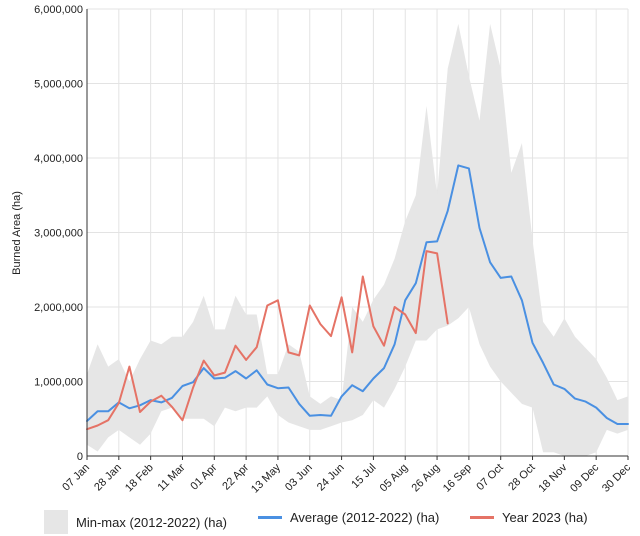 The height and width of the screenshot is (536, 640). I want to click on x-tick-label: 26 Aug, so click(425, 478).